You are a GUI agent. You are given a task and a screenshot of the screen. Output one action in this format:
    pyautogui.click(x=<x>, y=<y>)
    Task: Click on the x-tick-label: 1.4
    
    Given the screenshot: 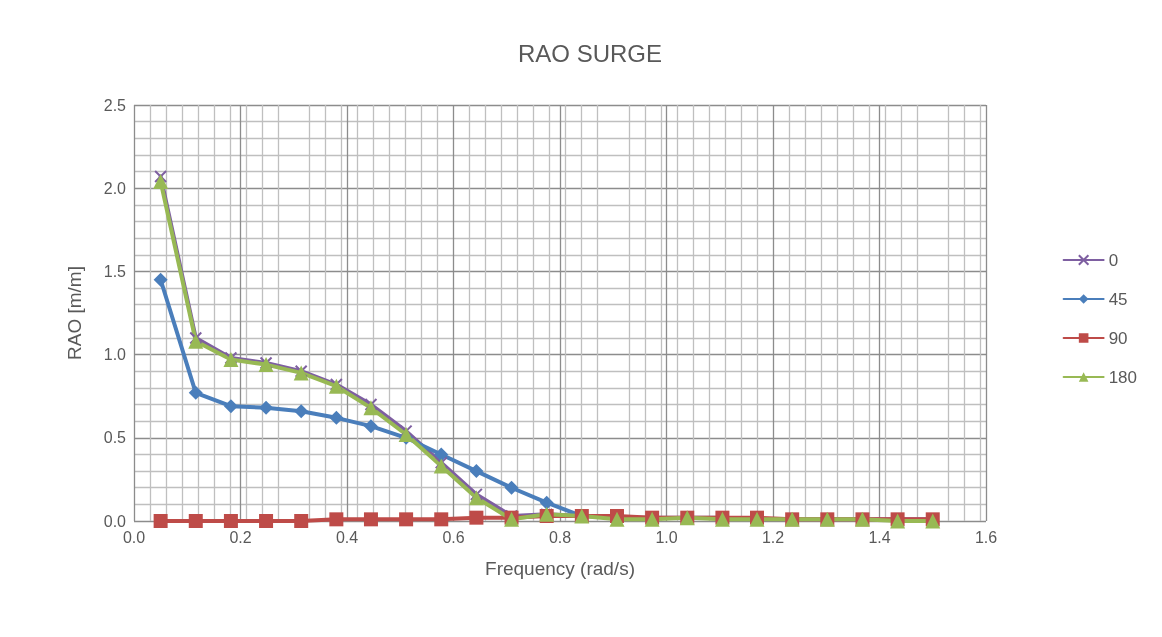 What is the action you would take?
    pyautogui.click(x=879, y=537)
    